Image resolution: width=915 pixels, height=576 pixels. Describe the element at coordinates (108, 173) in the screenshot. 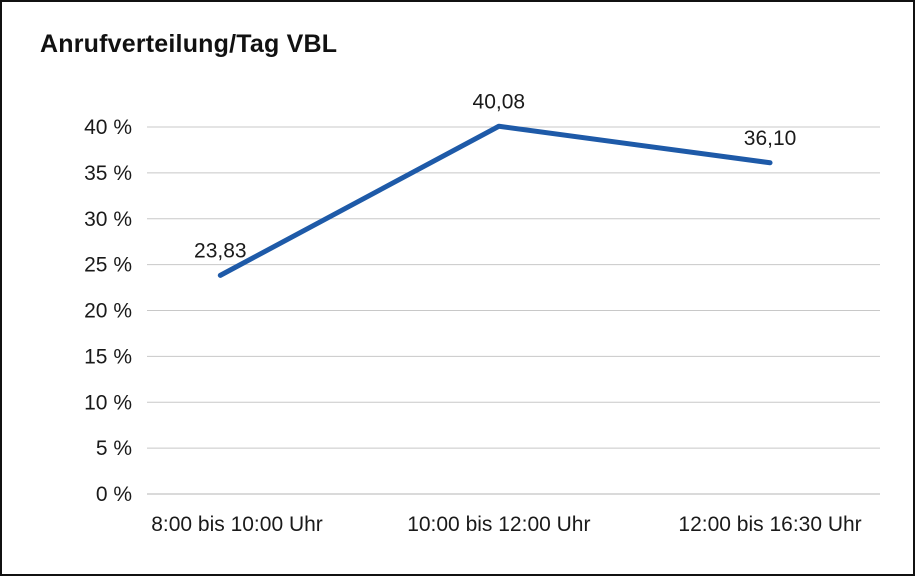

I see `y-tick-label: 35 %` at that location.